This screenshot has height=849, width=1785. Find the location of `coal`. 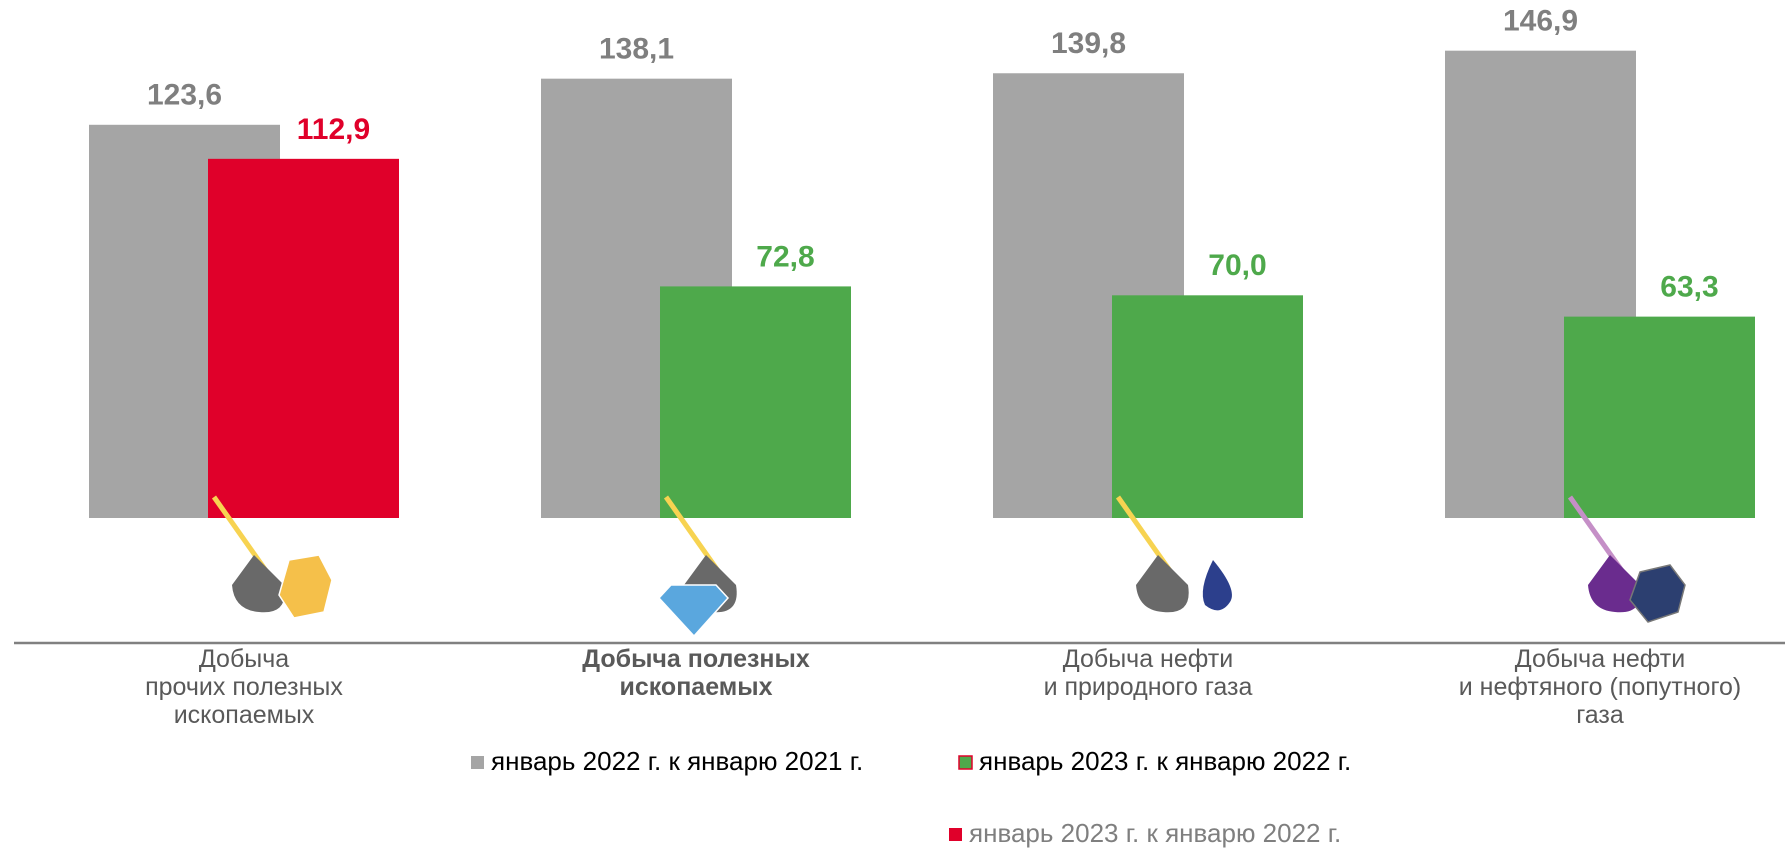

coal is located at coordinates (1657, 593).